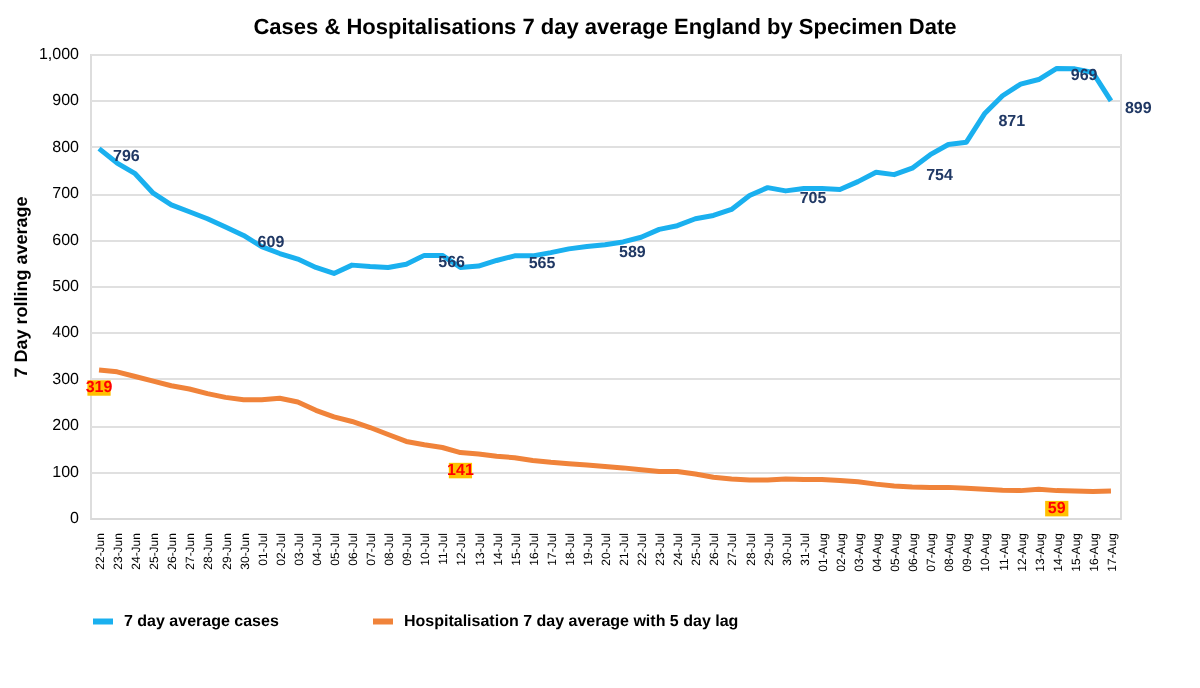  I want to click on y-tick-label: 800, so click(66, 146).